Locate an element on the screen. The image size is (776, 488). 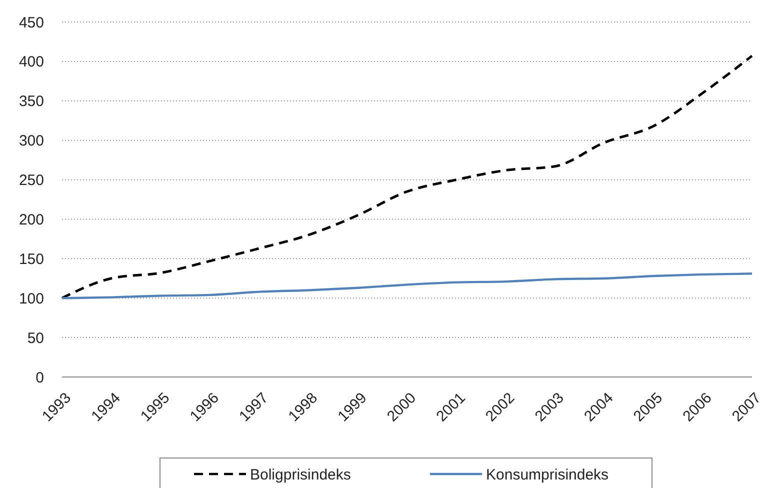
y-tick-label: 300 is located at coordinates (31, 141).